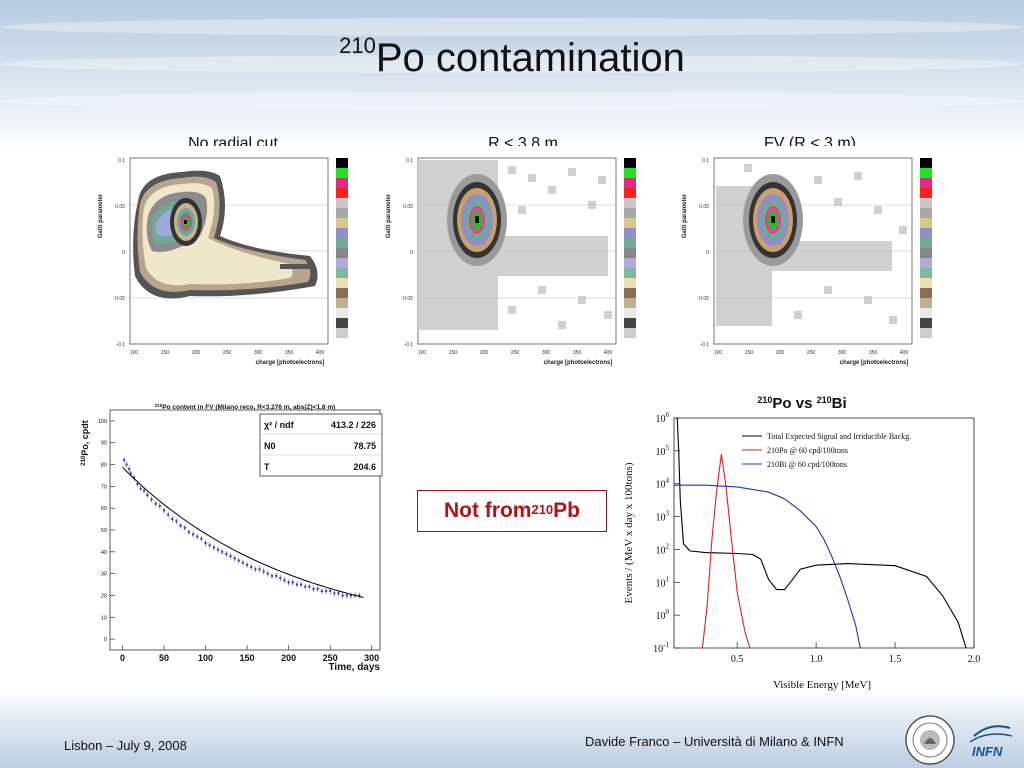  Describe the element at coordinates (822, 685) in the screenshot. I see `spectrum-xlabel: Visible Energy [MeV]` at that location.